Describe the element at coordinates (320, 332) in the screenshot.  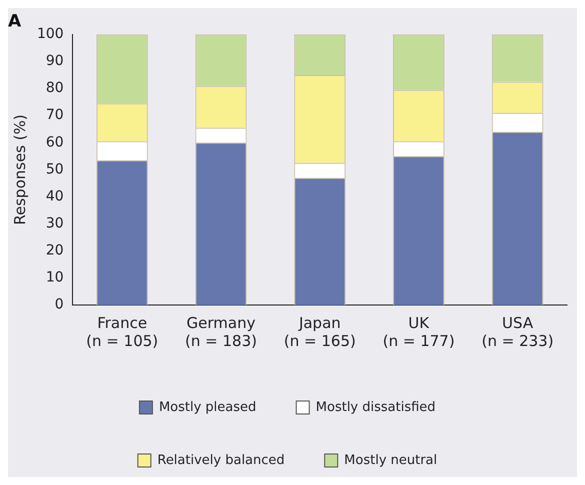
I see `x-tick-label: Japan (n = 165)` at that location.